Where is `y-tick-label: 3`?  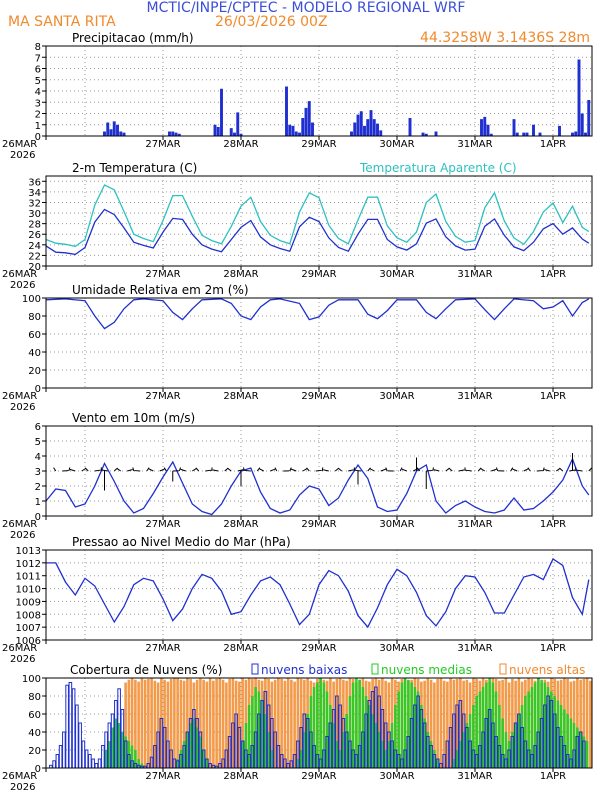
y-tick-label: 3 is located at coordinates (38, 472).